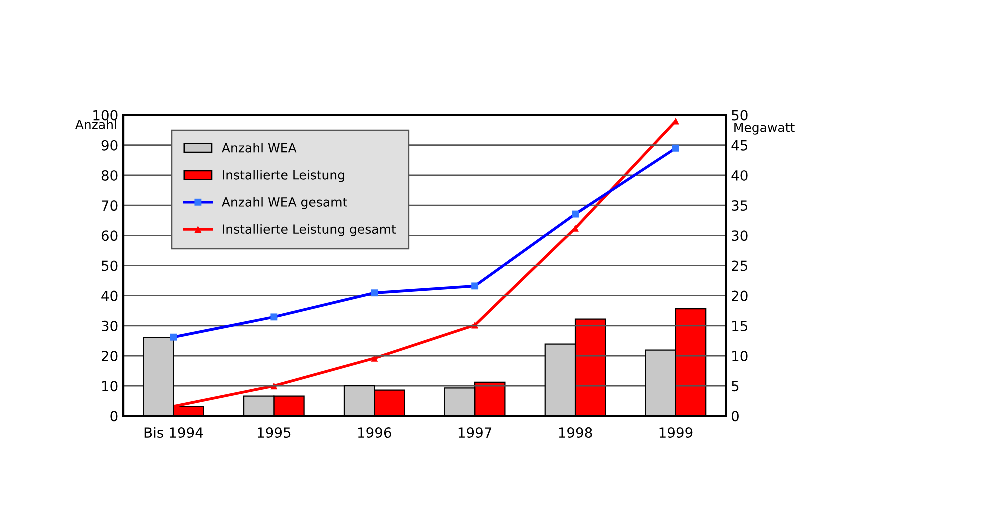 The image size is (988, 517). What do you see at coordinates (676, 433) in the screenshot?
I see `x-tick-label: 1999` at bounding box center [676, 433].